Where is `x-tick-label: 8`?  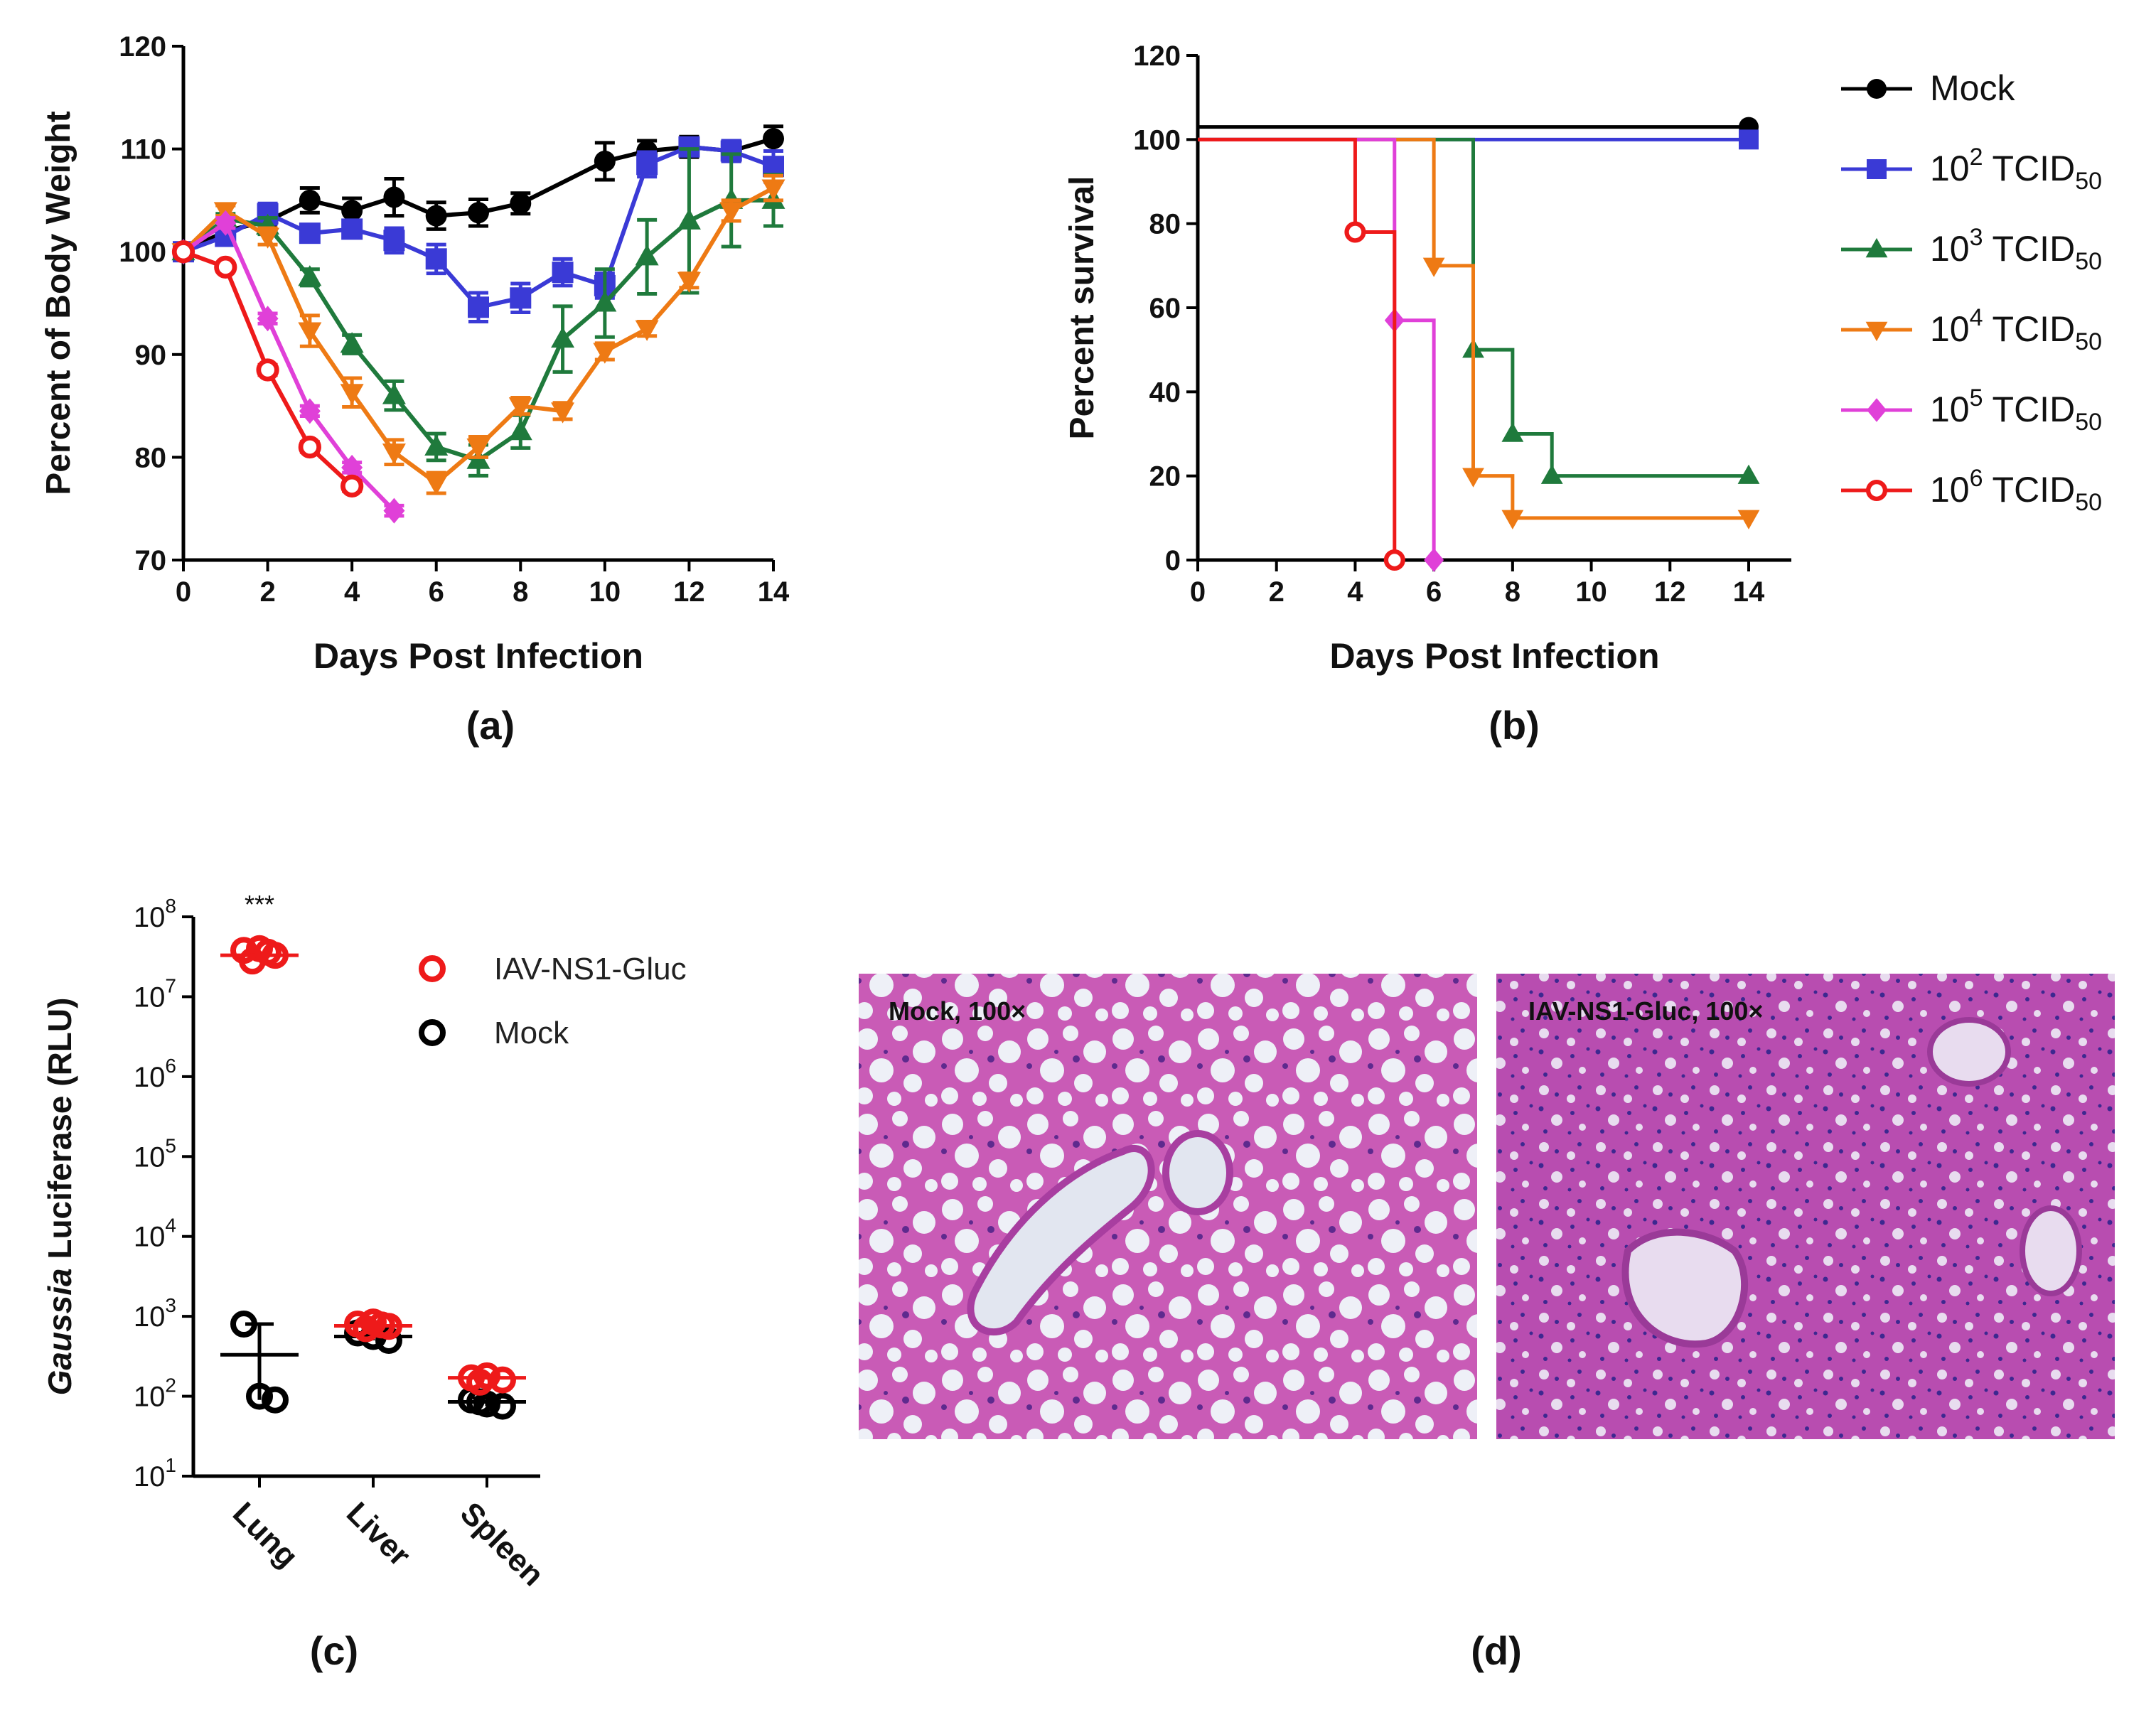 x-tick-label: 8 is located at coordinates (1513, 592).